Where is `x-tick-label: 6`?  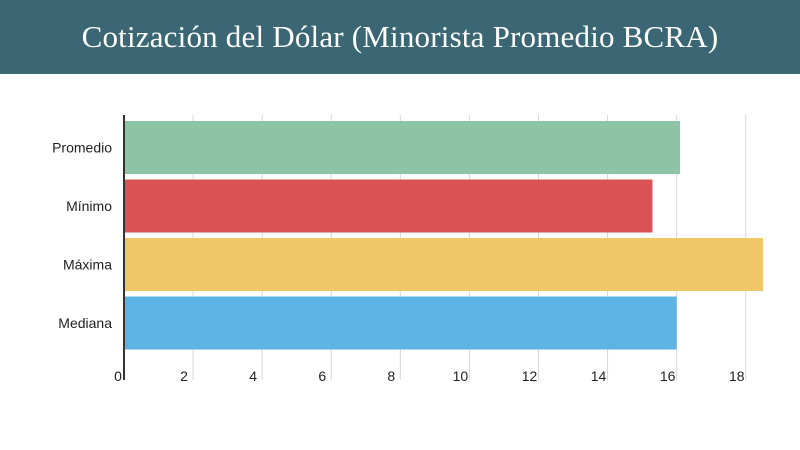 x-tick-label: 6 is located at coordinates (322, 376).